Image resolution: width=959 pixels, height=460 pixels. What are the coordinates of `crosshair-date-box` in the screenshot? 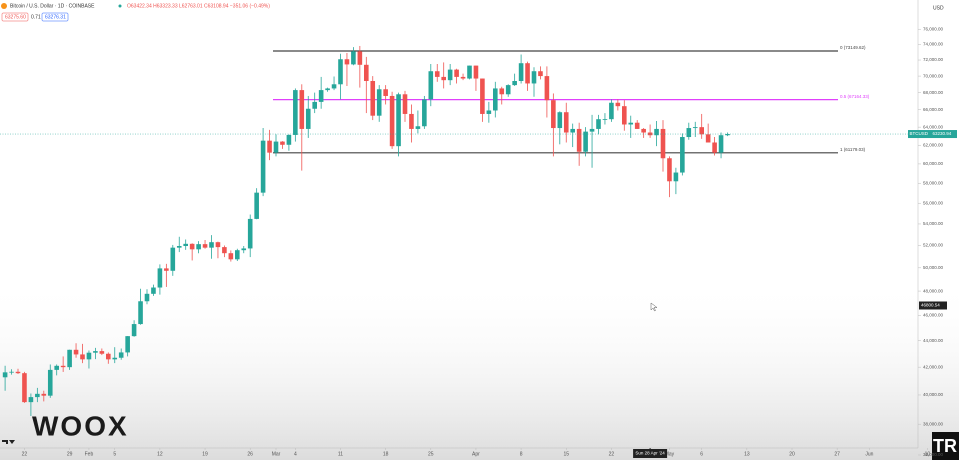 It's located at (650, 453).